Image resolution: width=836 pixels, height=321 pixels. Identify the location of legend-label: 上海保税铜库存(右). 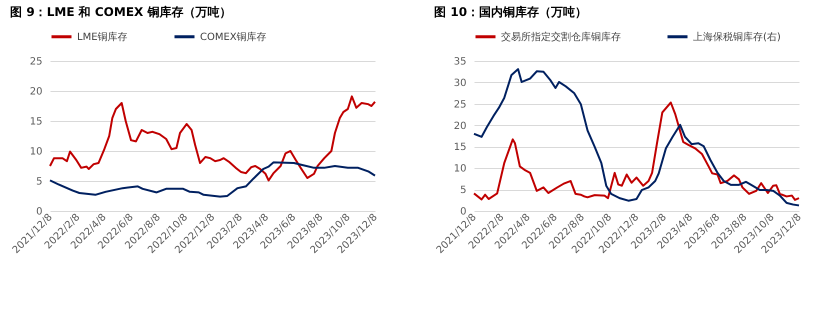
(737, 36).